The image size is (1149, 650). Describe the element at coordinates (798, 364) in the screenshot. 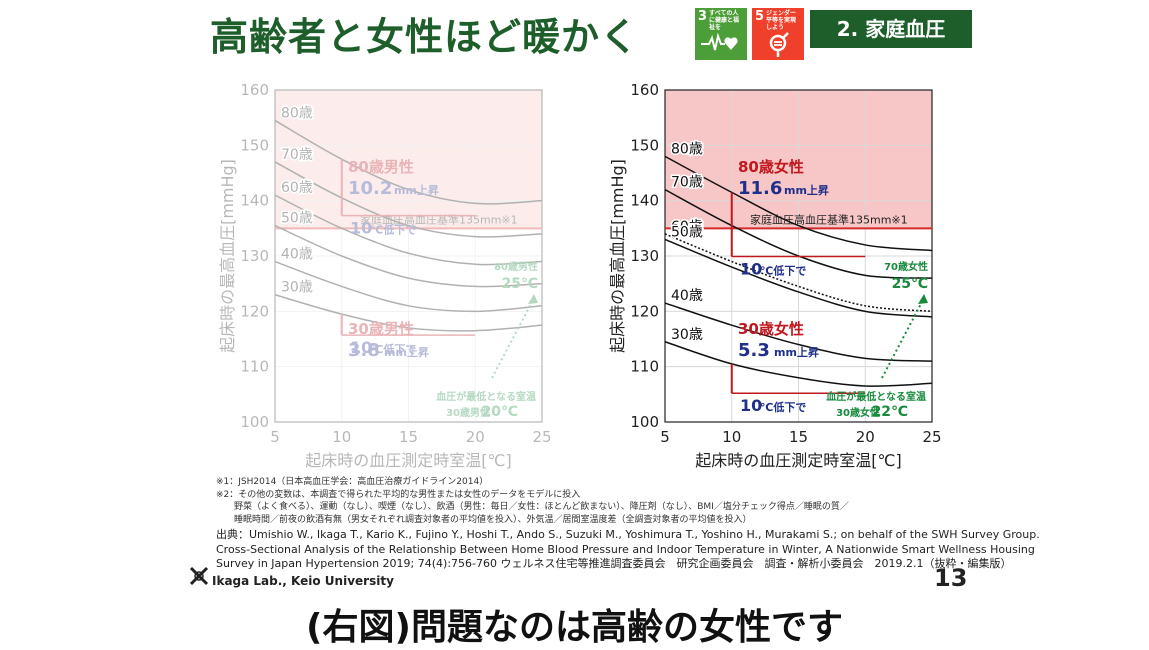

I see `series-line-30歳` at that location.